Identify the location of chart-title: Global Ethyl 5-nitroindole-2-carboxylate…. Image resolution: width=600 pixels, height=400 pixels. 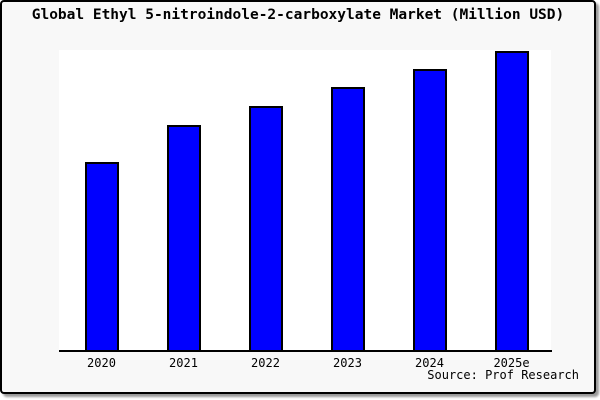
(298, 15).